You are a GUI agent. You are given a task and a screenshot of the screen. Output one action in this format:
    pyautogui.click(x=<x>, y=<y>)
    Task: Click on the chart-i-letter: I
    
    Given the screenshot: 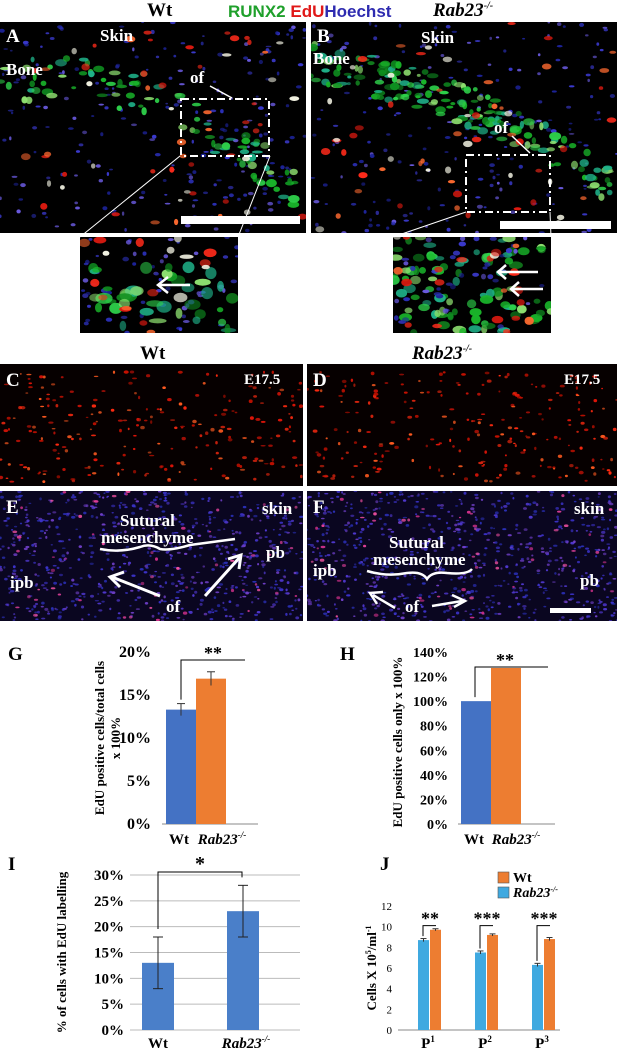 What is the action you would take?
    pyautogui.click(x=11, y=864)
    